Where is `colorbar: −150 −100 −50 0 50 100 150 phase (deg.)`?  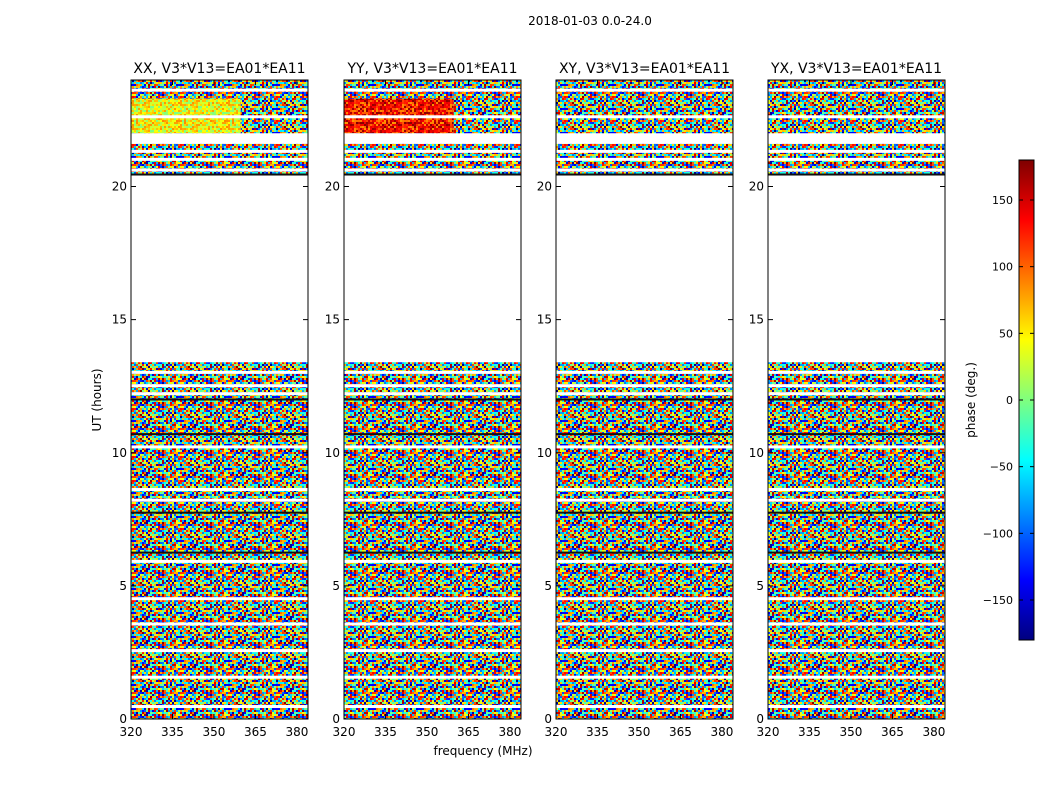 colorbar: −150 −100 −50 0 50 100 150 phase (deg.) is located at coordinates (999, 400).